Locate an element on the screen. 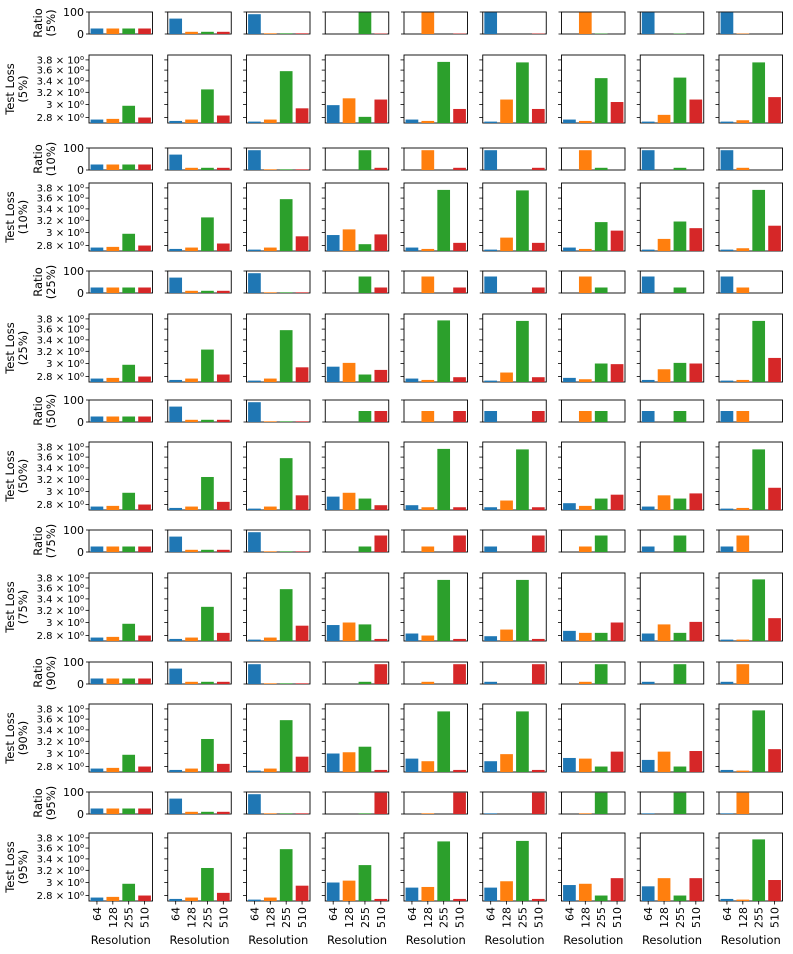 The height and width of the screenshot is (954, 793). x-tick-label: 510 is located at coordinates (696, 917).